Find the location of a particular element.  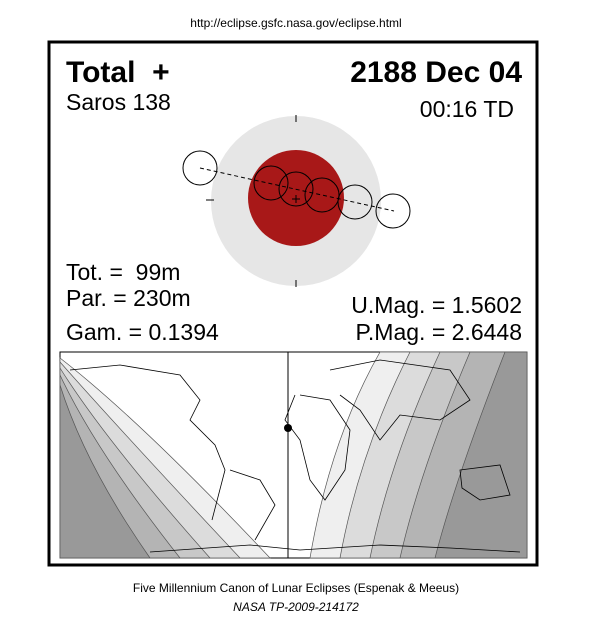

shadow-diagram is located at coordinates (296, 201).